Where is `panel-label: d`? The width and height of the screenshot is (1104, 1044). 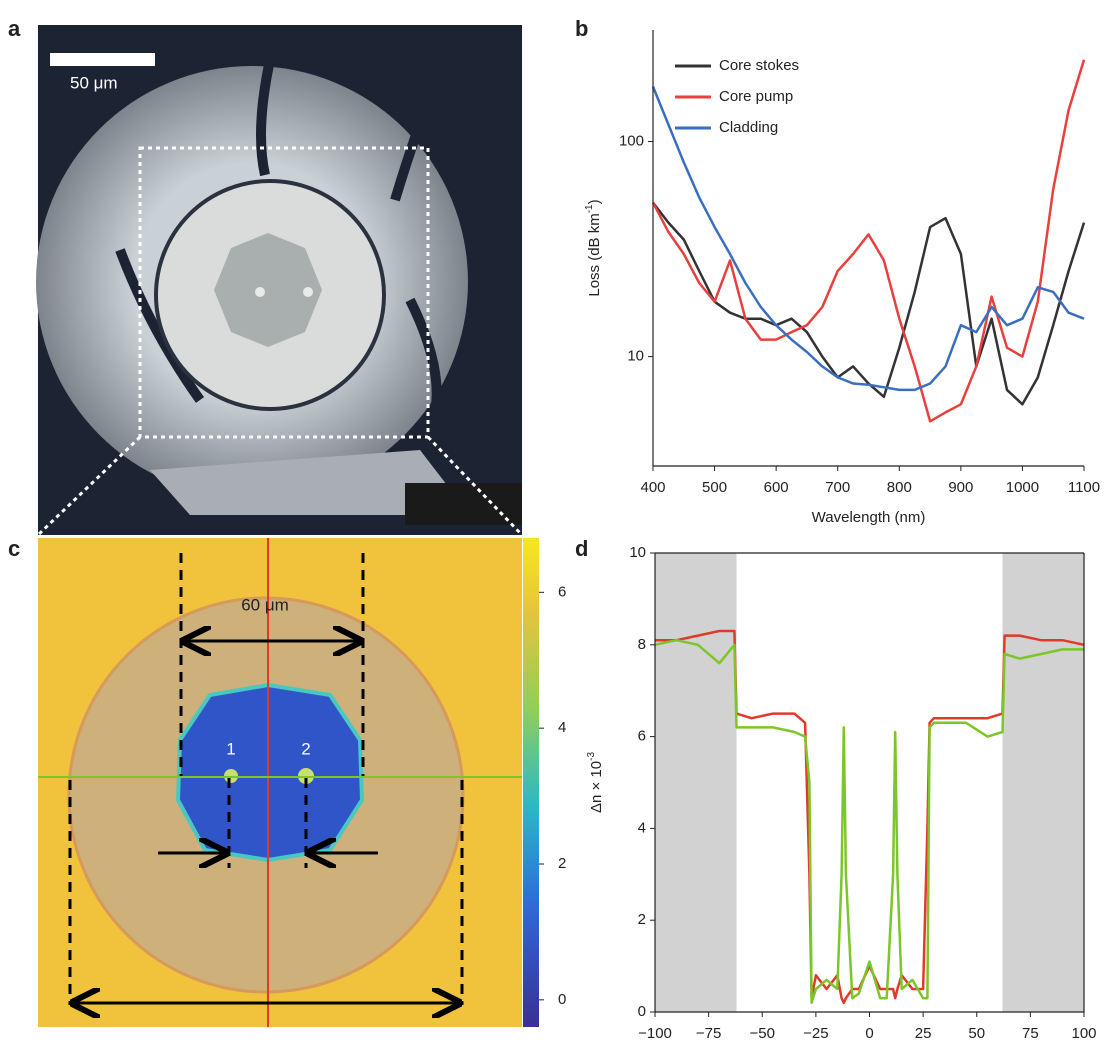
panel-label: d is located at coordinates (581, 548).